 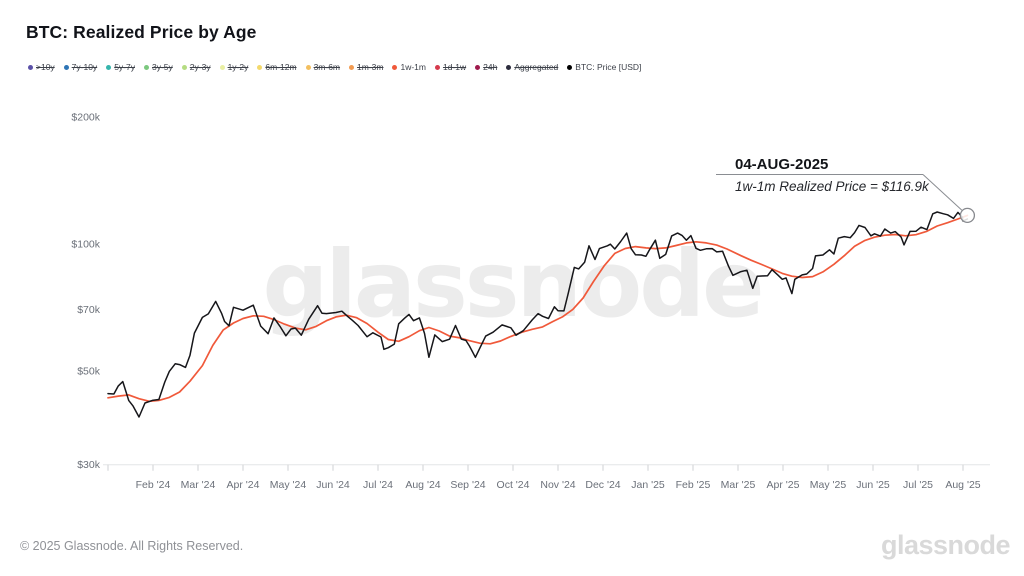 What do you see at coordinates (557, 485) in the screenshot?
I see `x-axis-label: Nov '24` at bounding box center [557, 485].